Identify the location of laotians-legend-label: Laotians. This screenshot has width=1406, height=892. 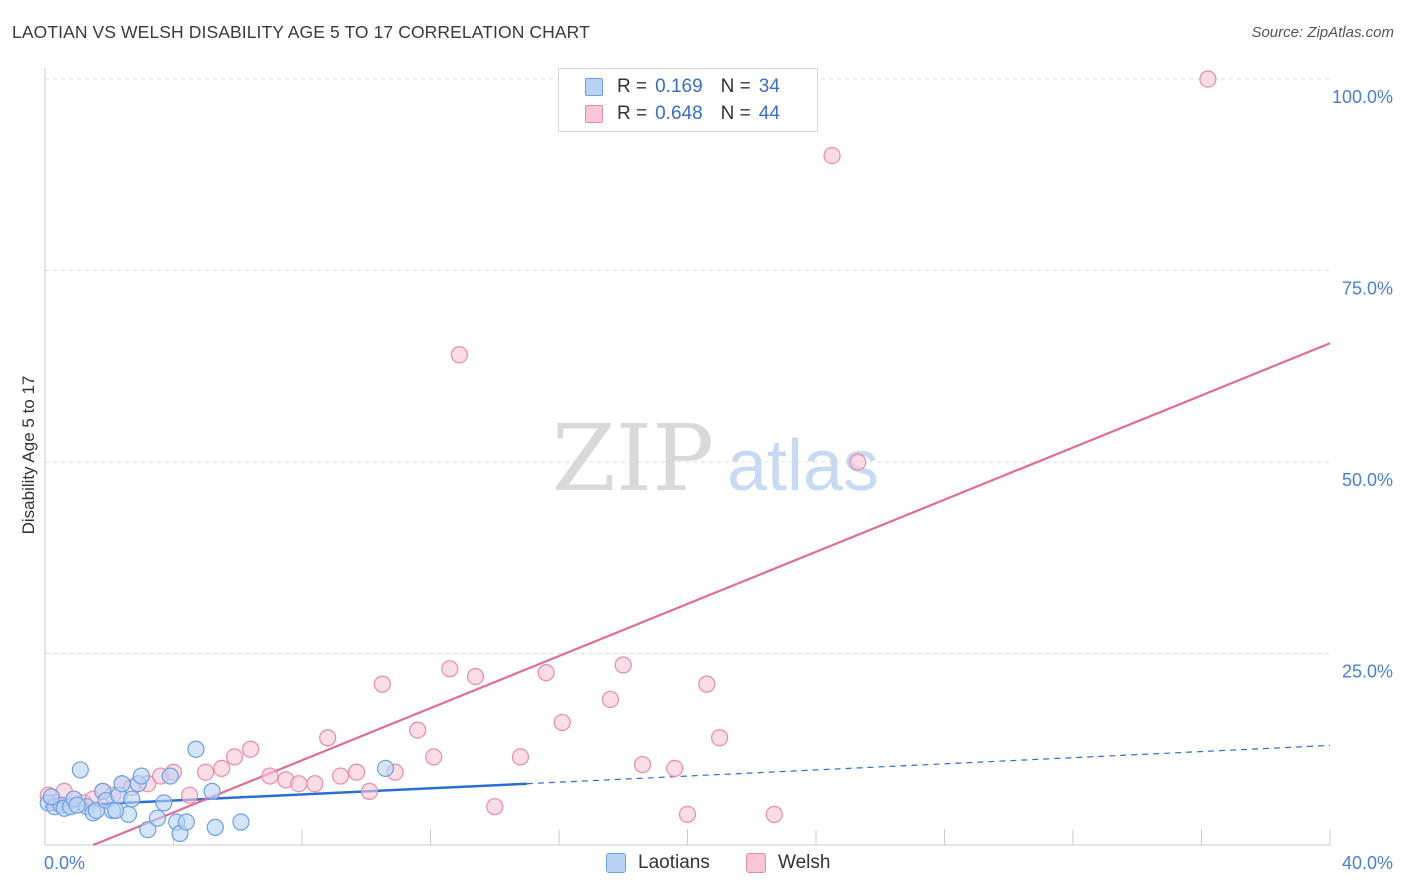
(674, 862).